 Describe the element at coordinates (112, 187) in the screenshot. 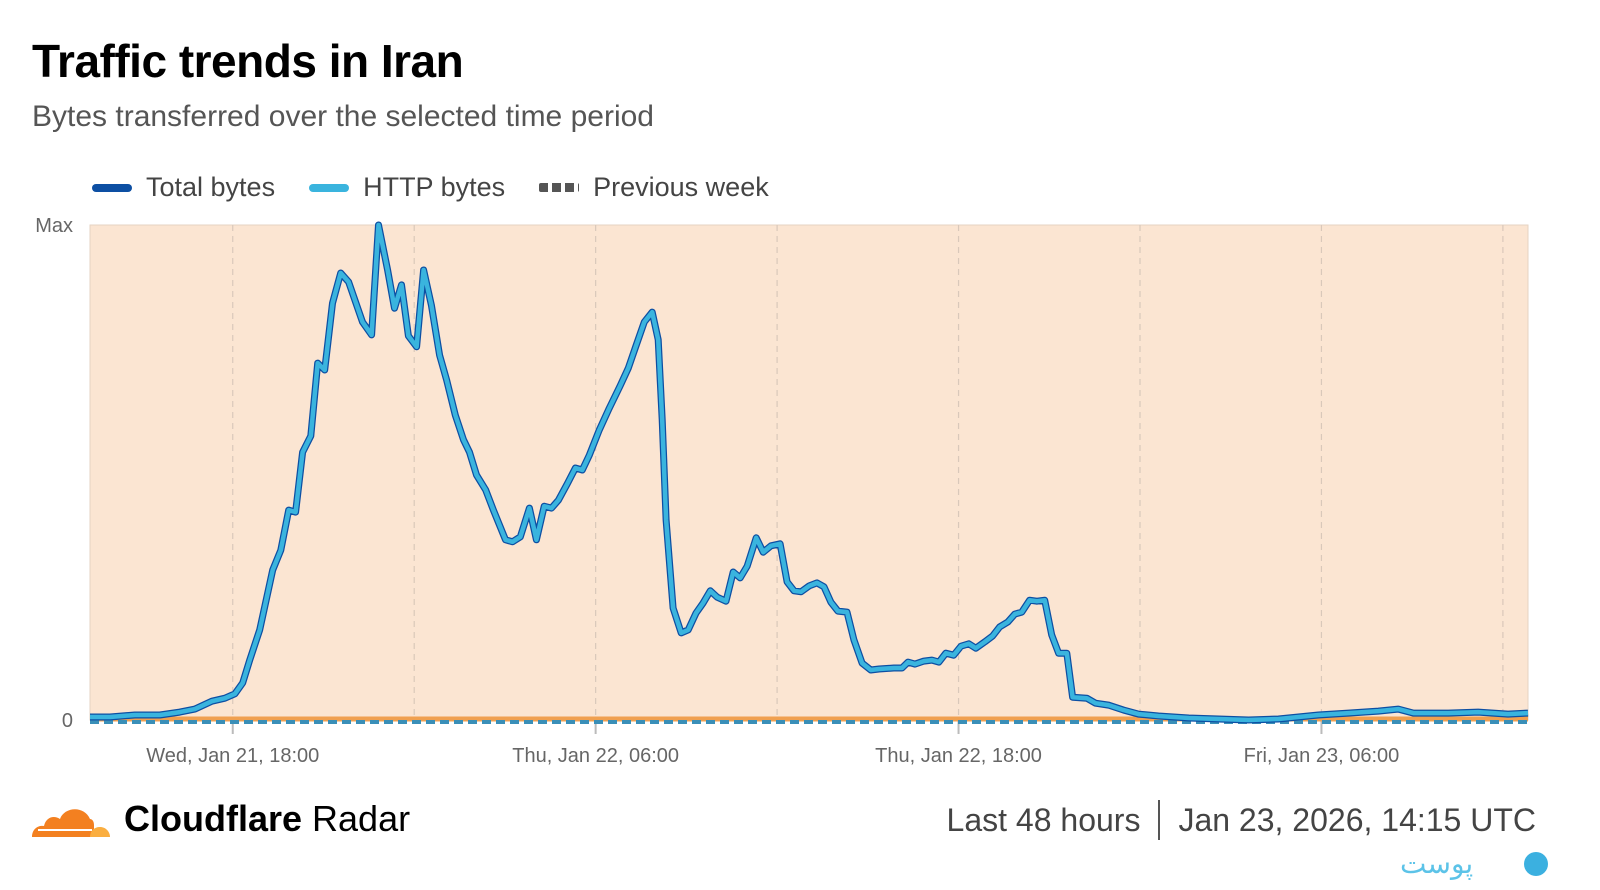

I see `total-bytes-swatch` at that location.